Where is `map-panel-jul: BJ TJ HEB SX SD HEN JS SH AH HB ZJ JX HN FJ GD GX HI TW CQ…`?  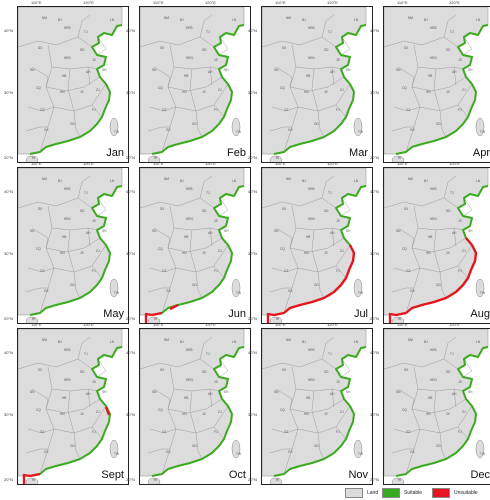
map-panel-jul: BJ TJ HEB SX SD HEN JS SH AH HB ZJ JX HN FJ GD GX HI TW CQ… is located at coordinates (317, 245).